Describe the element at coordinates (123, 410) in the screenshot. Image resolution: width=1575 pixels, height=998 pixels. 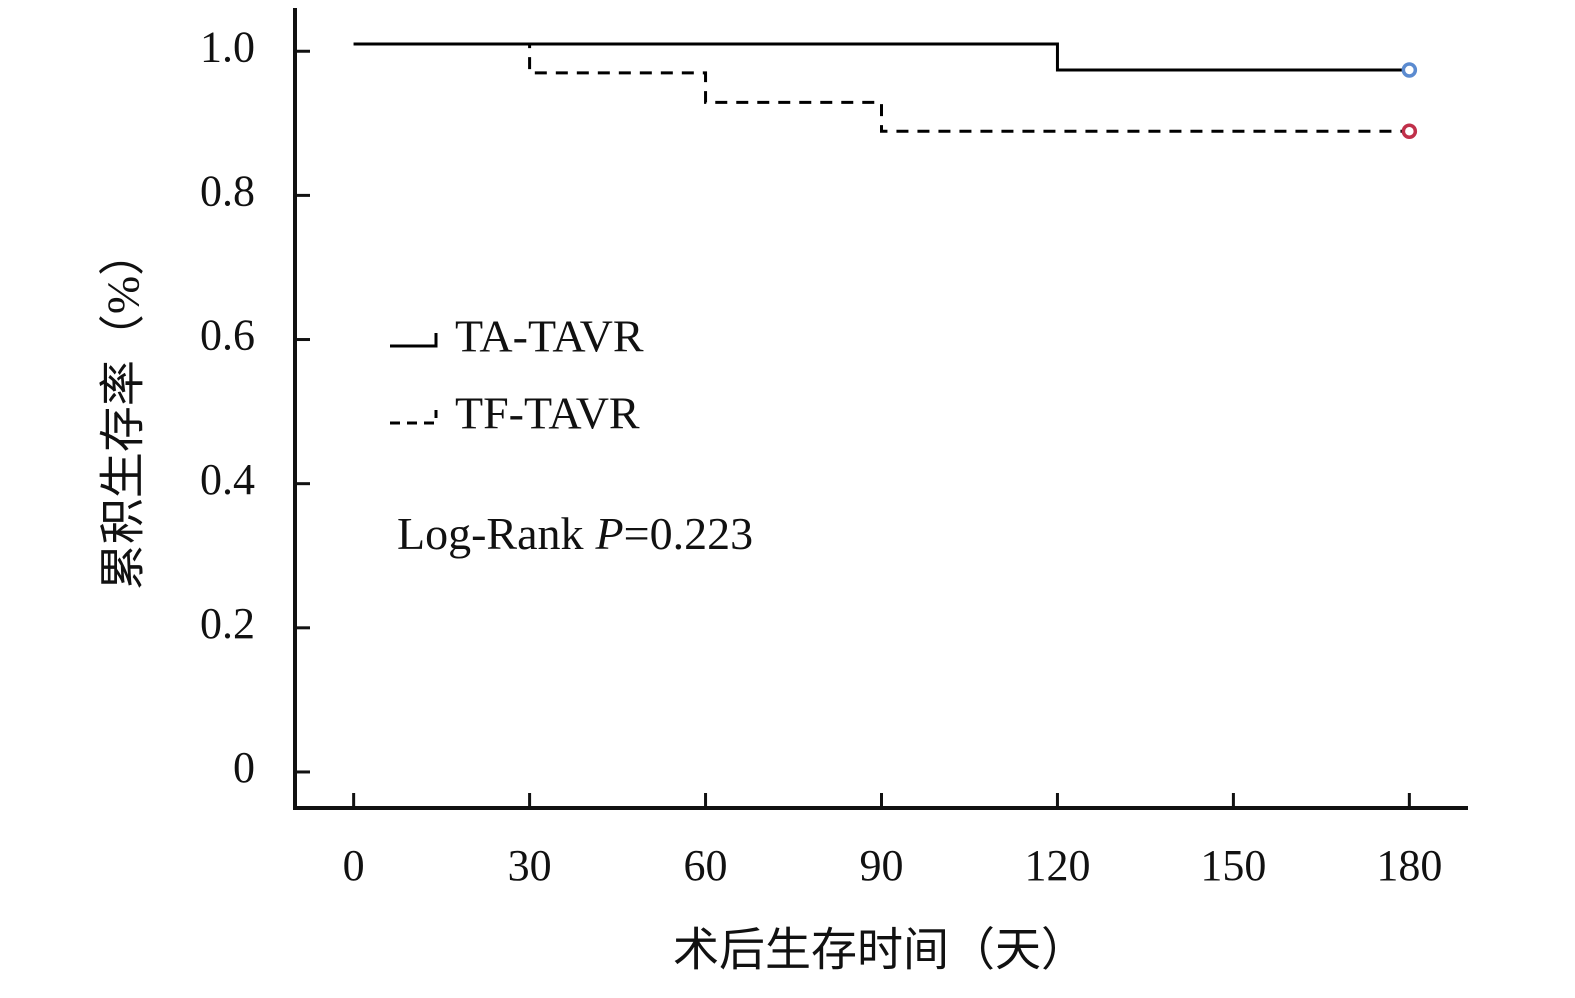
I see `y-axis-label: 累积生存率（%）` at that location.